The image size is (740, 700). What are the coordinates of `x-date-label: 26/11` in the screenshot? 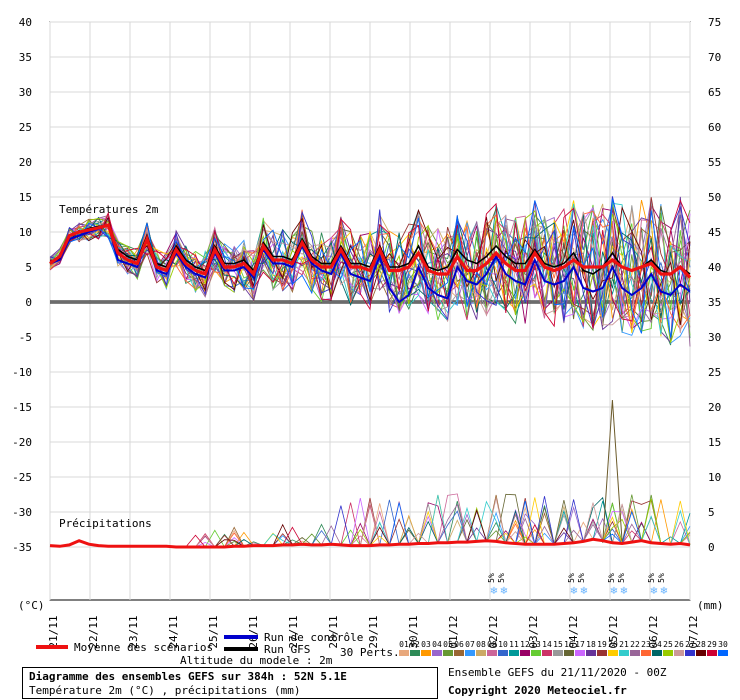 It's located at (253, 631).